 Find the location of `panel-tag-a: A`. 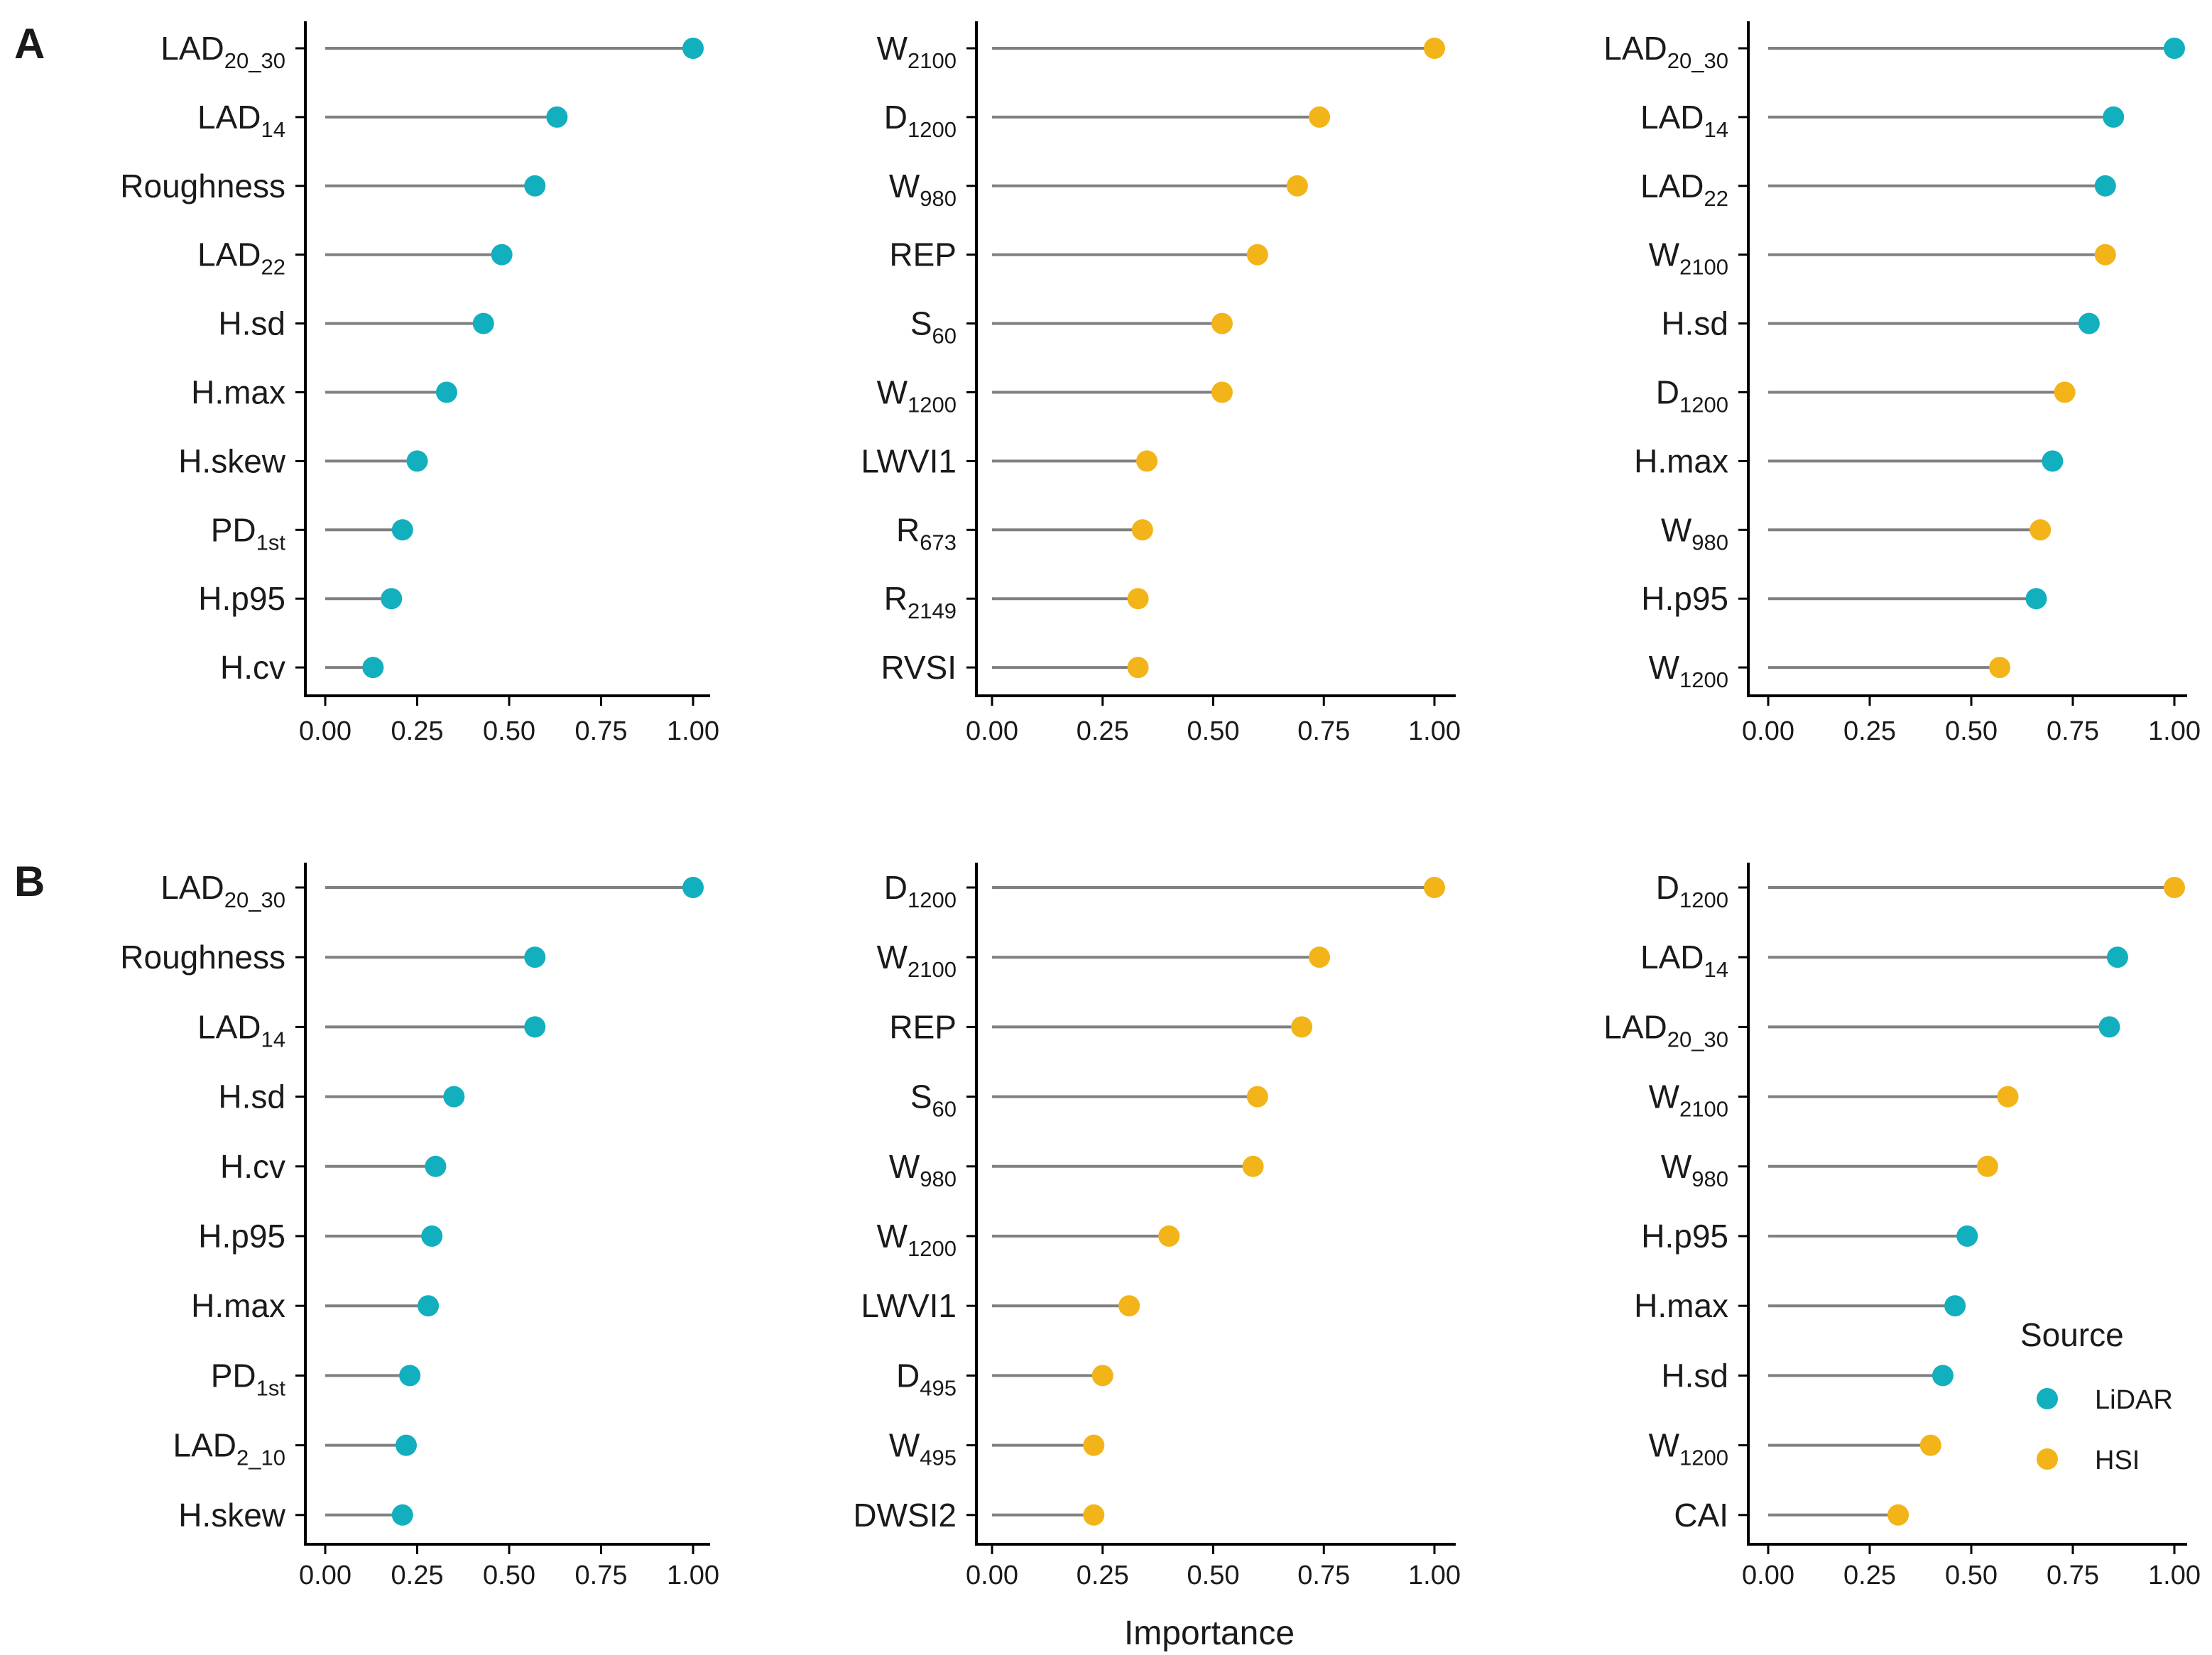

panel-tag-a: A is located at coordinates (30, 44).